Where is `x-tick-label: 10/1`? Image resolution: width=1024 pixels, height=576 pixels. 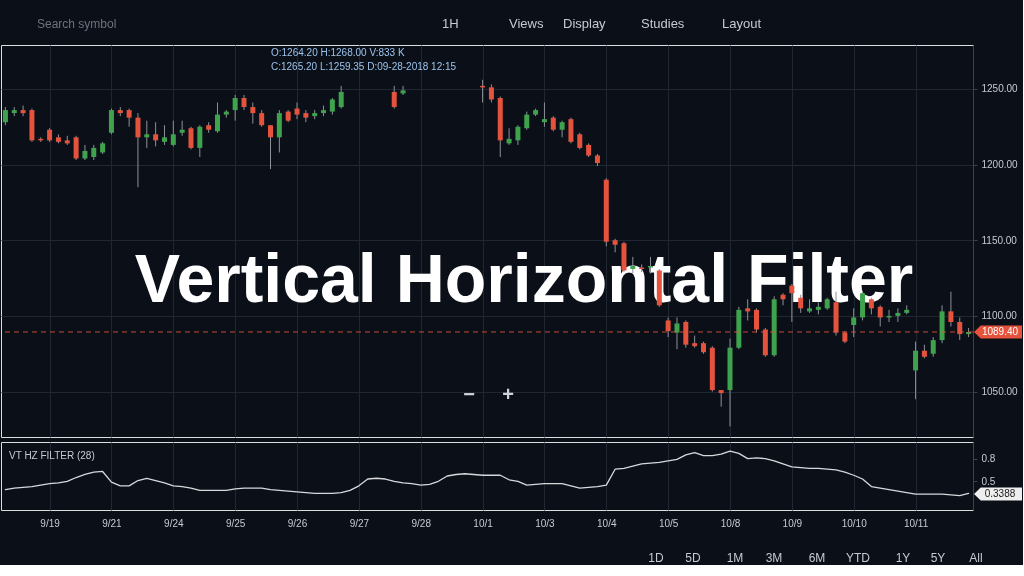 x-tick-label: 10/1 is located at coordinates (483, 523).